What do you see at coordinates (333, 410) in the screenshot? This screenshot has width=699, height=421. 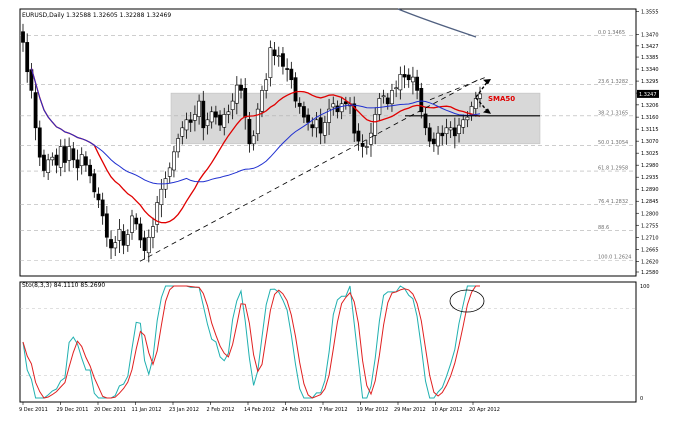 I see `x-tick-label: 7 Mar 2012` at bounding box center [333, 410].